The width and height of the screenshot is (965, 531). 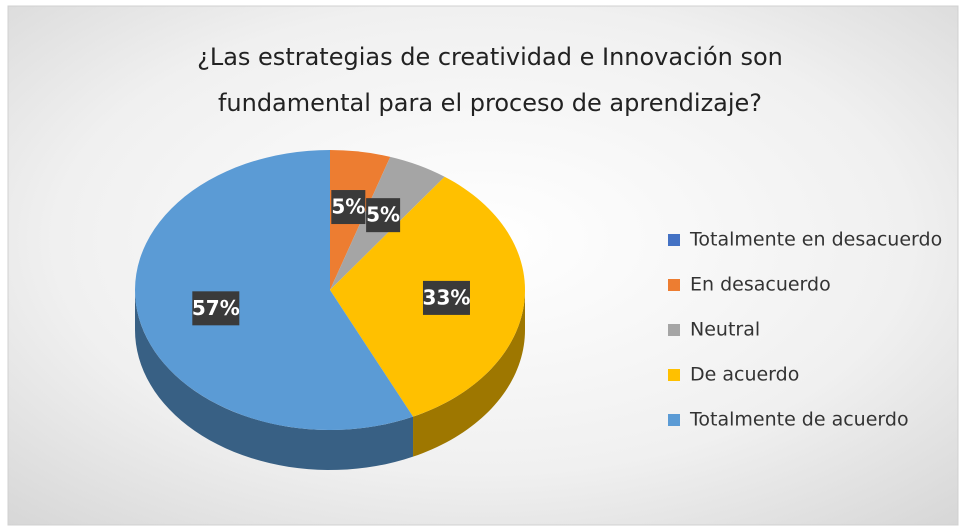 What do you see at coordinates (744, 375) in the screenshot?
I see `legend-label: De acuerdo` at bounding box center [744, 375].